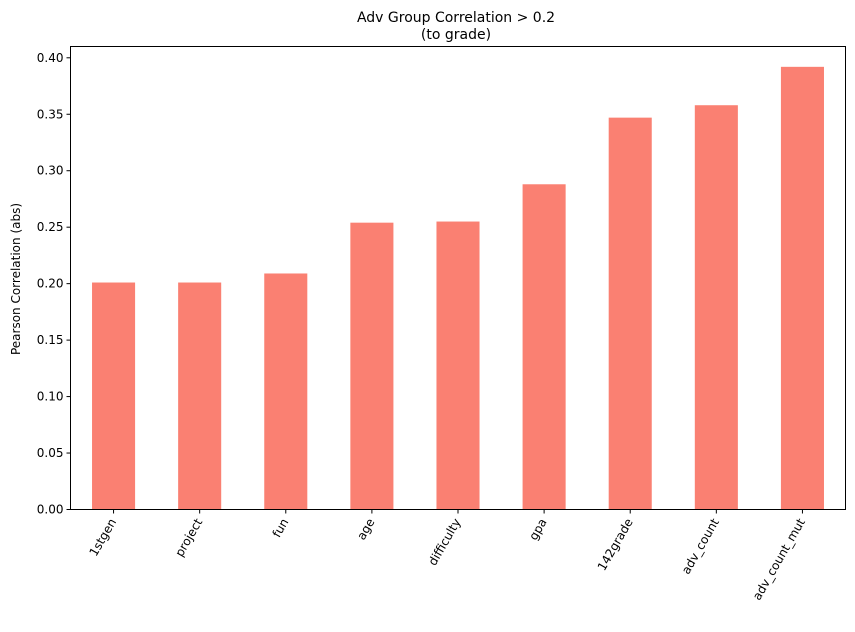 This screenshot has width=855, height=632. I want to click on x-tick-label: project, so click(188, 537).